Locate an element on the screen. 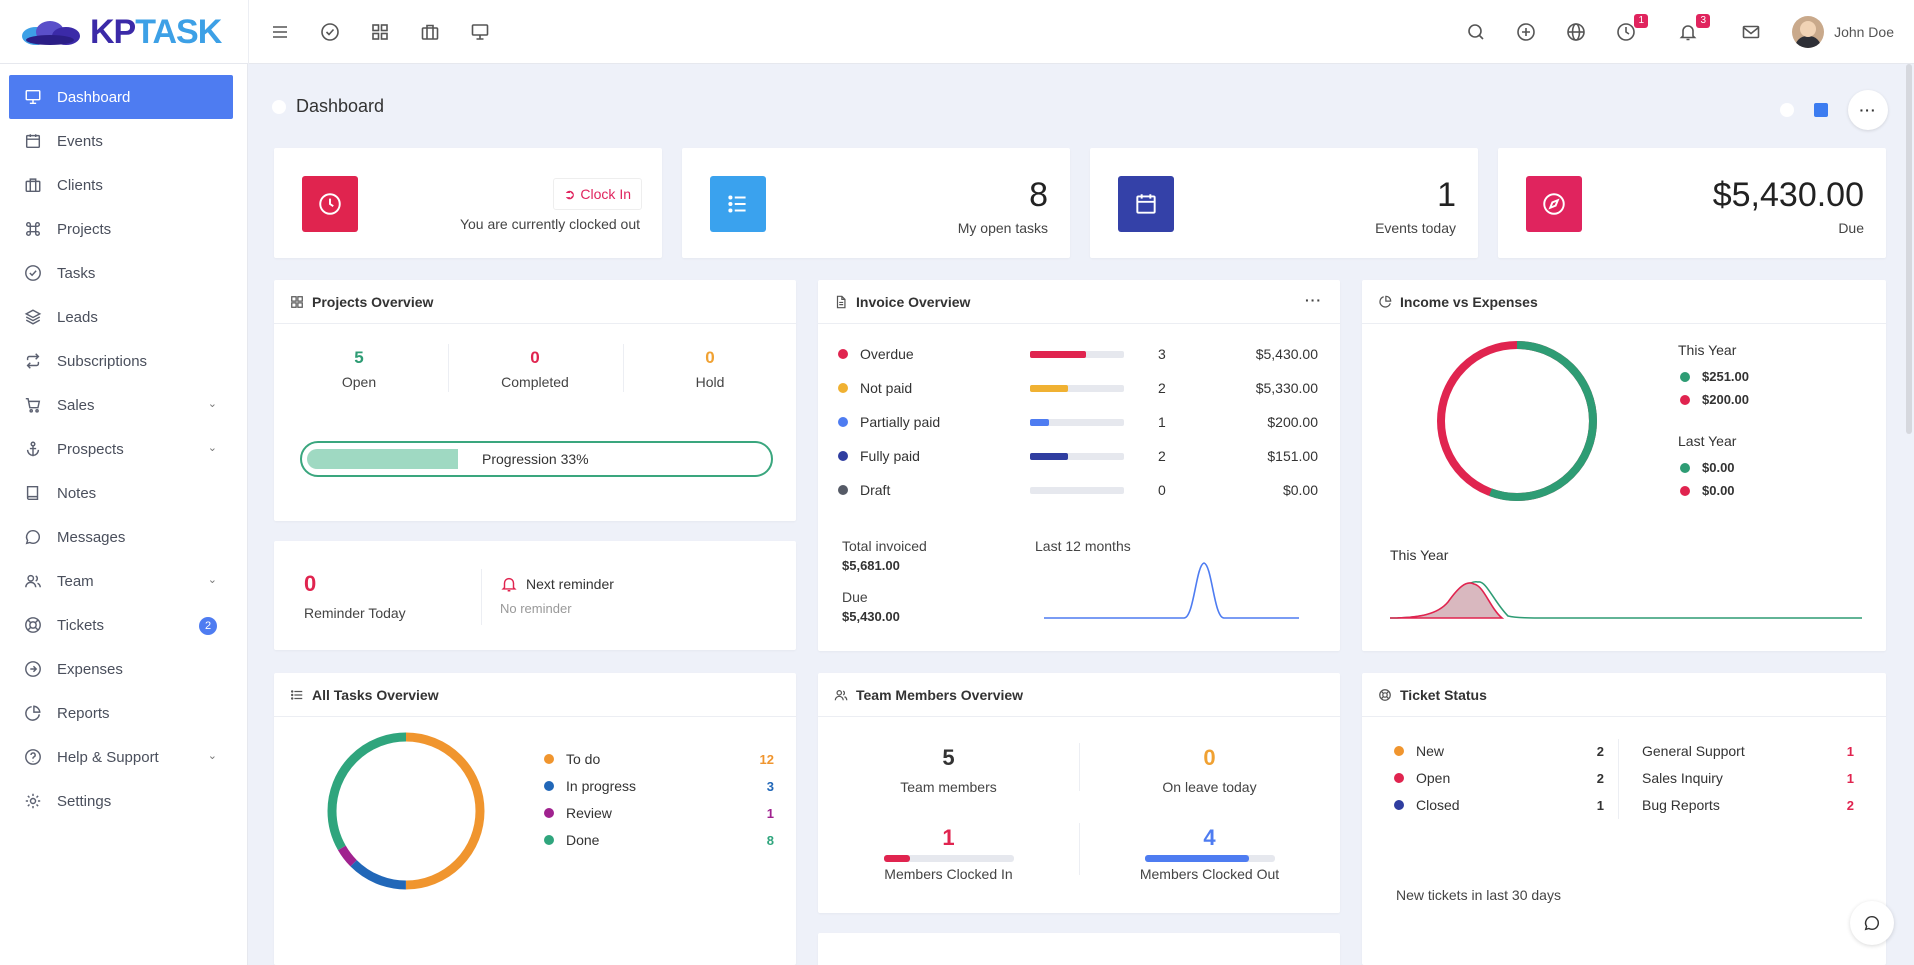 The width and height of the screenshot is (1914, 965). ticket-status-count: 2 is located at coordinates (1600, 778).